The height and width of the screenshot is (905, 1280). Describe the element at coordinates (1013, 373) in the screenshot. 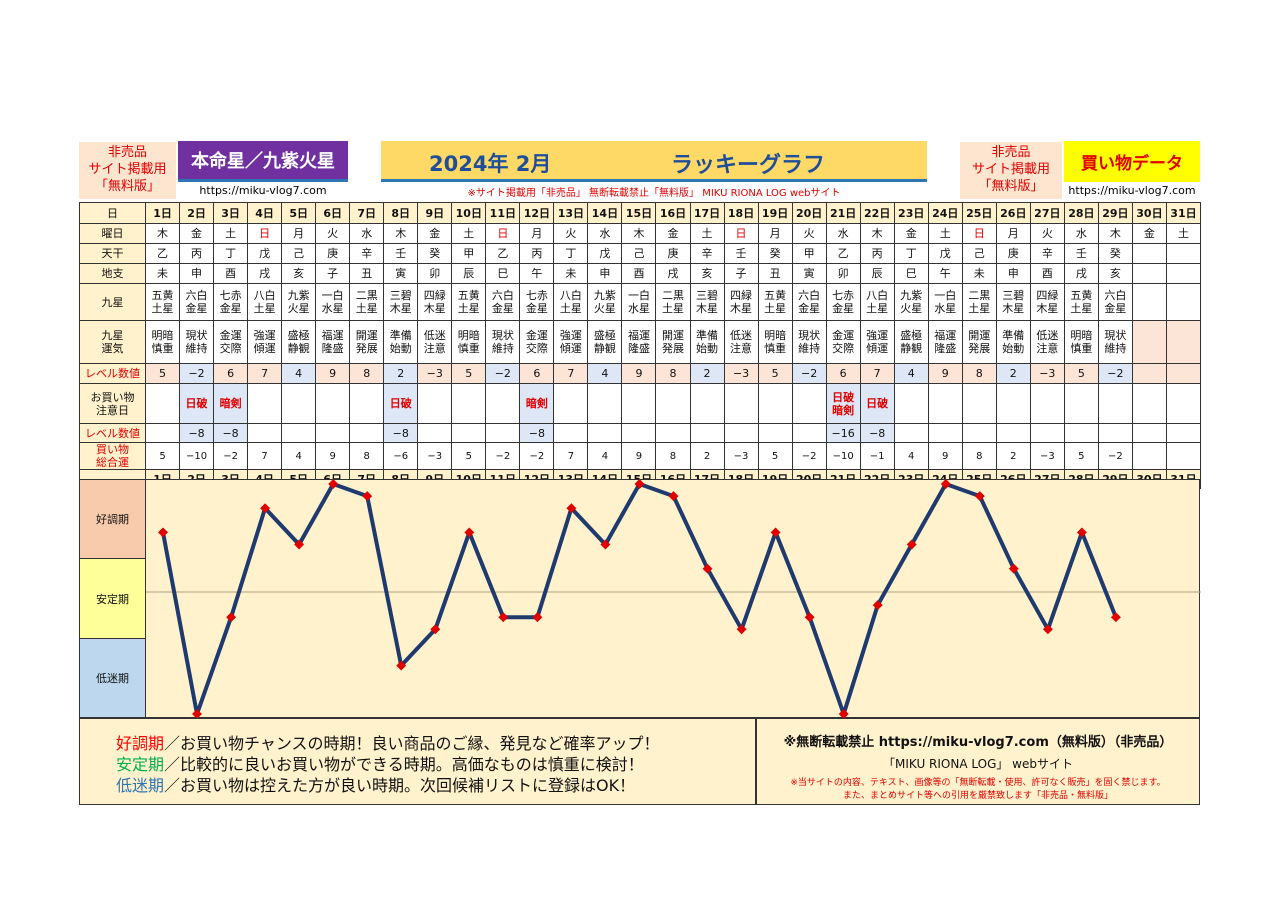

I see `cell-level1-26: 2` at that location.